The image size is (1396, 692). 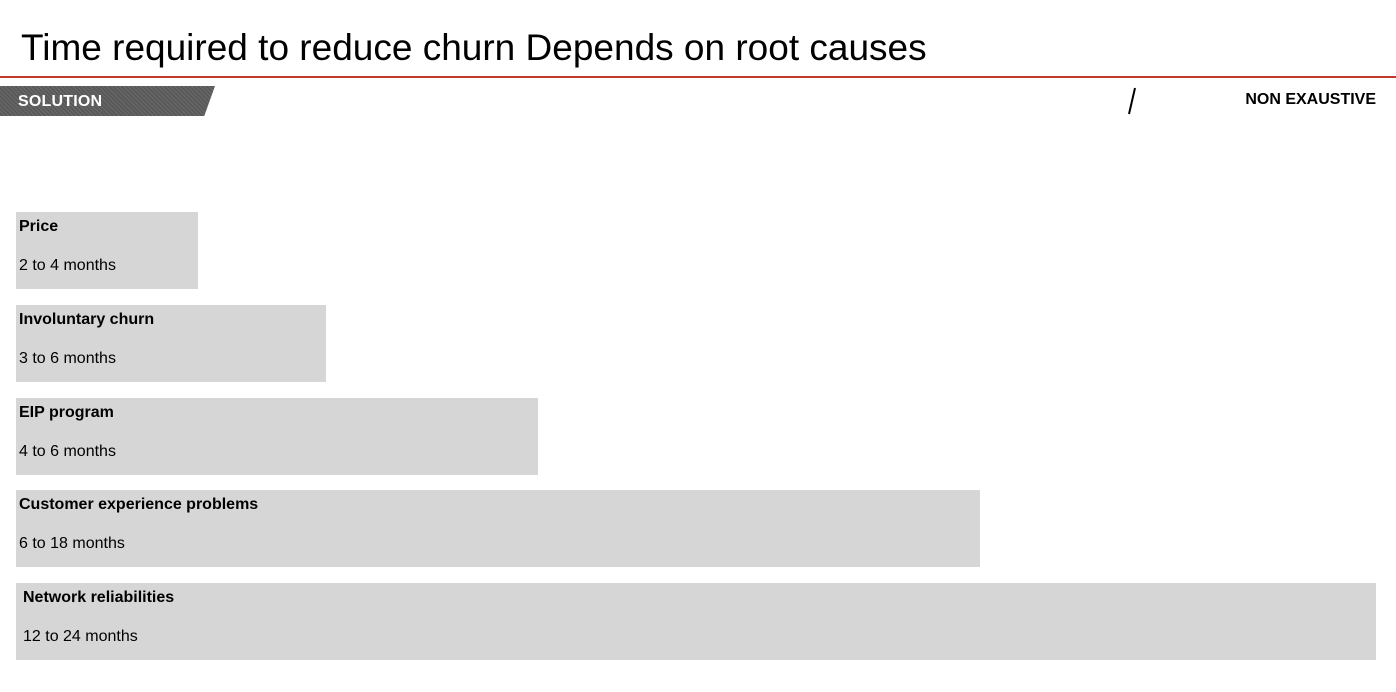 I want to click on duration-bar: Involuntary churn 3 to 6 months, so click(x=171, y=343).